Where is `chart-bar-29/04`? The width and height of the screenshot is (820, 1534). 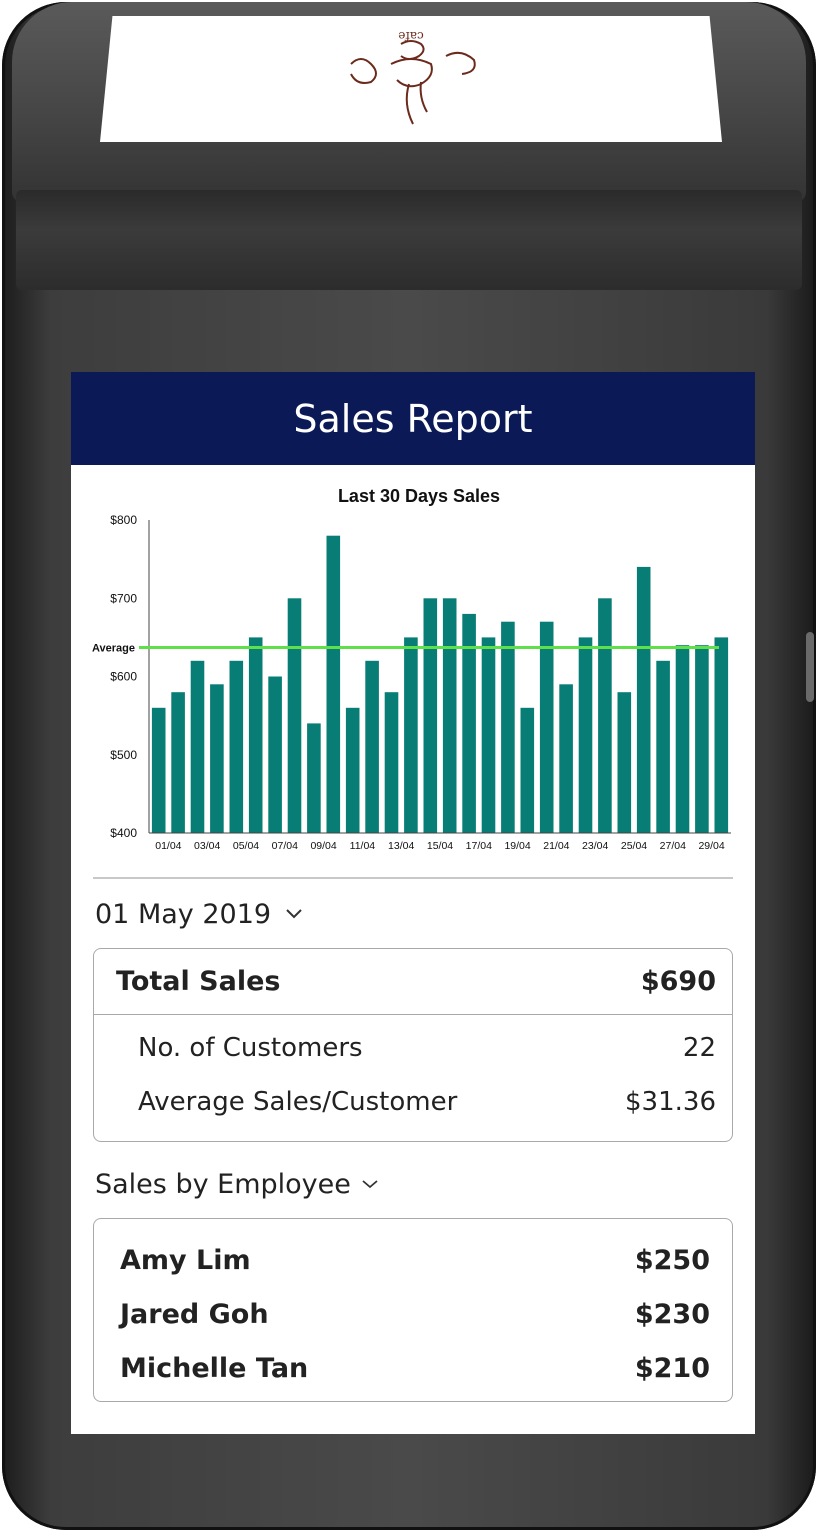
chart-bar-29/04 is located at coordinates (702, 739).